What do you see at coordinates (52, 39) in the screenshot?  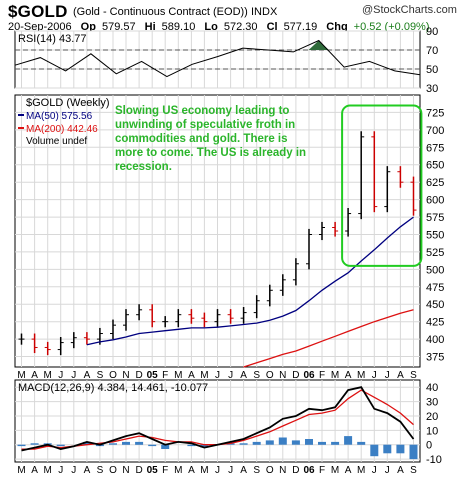 I see `rsi-legend: RSI(14) 43.77` at bounding box center [52, 39].